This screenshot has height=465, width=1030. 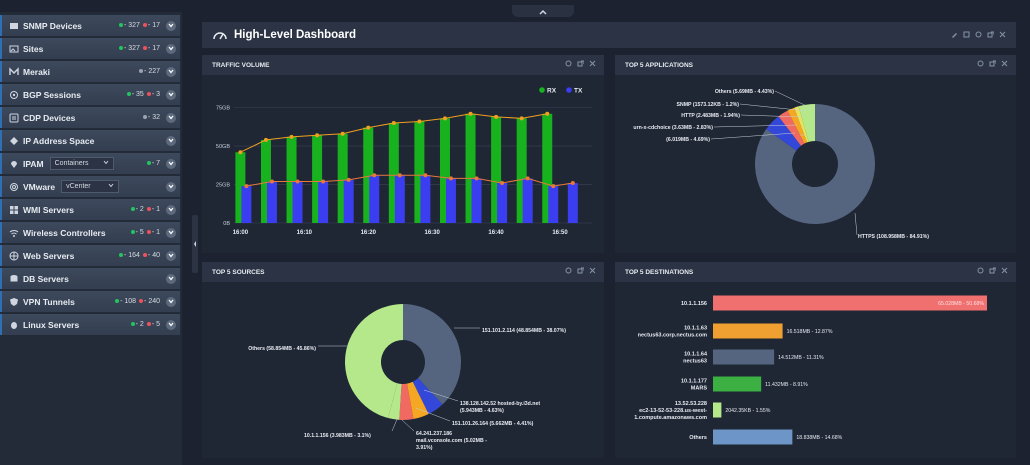 What do you see at coordinates (434, 434) in the screenshot?
I see `pie-slice-label: 64.241.237.186` at bounding box center [434, 434].